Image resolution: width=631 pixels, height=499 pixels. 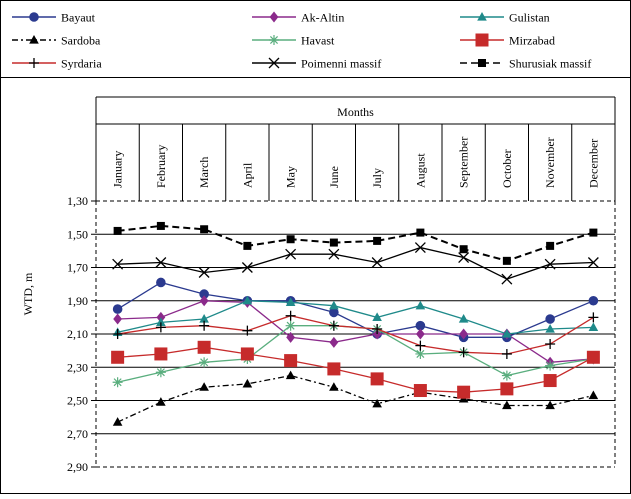 I want to click on point-havast-february, so click(x=160, y=372).